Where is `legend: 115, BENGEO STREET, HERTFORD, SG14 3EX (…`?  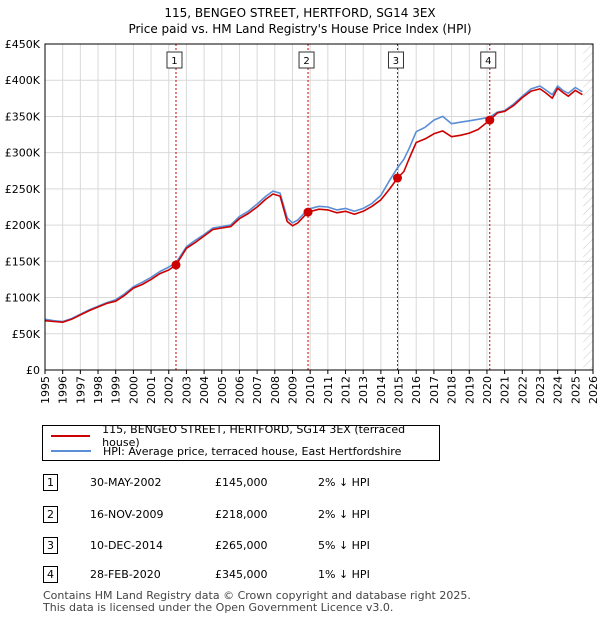 legend: 115, BENGEO STREET, HERTFORD, SG14 3EX (… is located at coordinates (241, 442).